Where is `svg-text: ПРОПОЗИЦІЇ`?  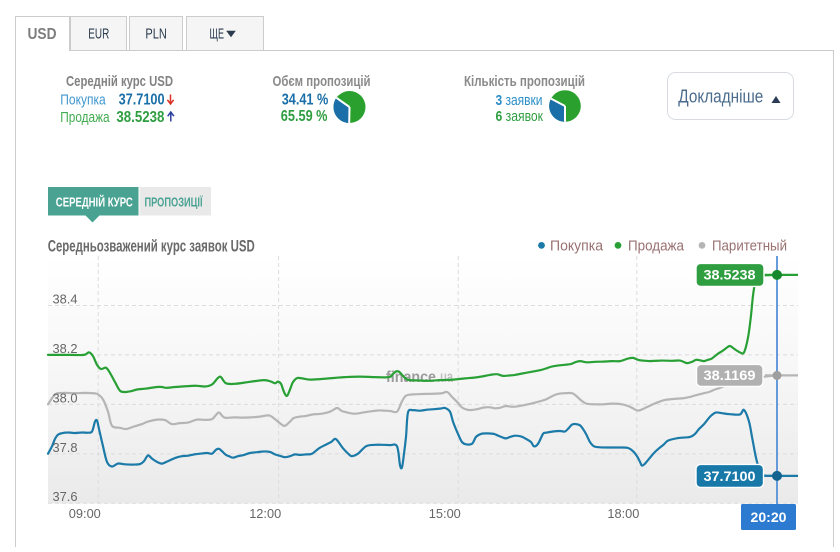
svg-text: ПРОПОЗИЦІЇ is located at coordinates (174, 202).